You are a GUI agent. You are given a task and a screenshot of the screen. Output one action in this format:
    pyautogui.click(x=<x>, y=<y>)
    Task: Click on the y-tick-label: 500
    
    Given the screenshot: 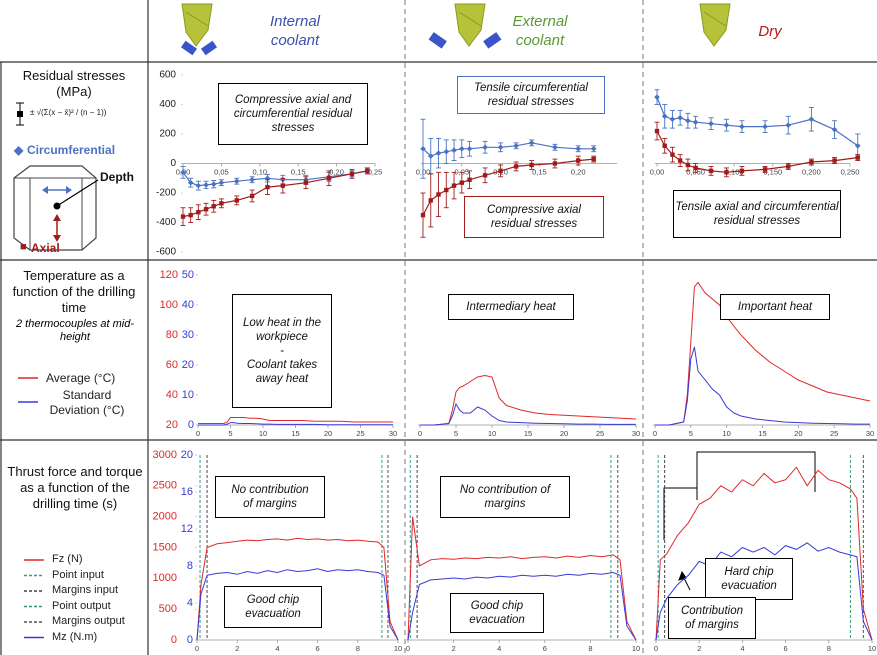 What is the action you would take?
    pyautogui.click(x=168, y=609)
    